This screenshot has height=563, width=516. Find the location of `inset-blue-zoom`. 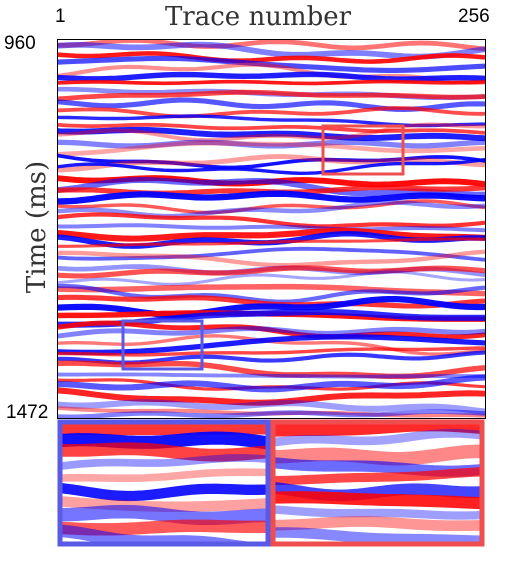

inset-blue-zoom is located at coordinates (164, 483).